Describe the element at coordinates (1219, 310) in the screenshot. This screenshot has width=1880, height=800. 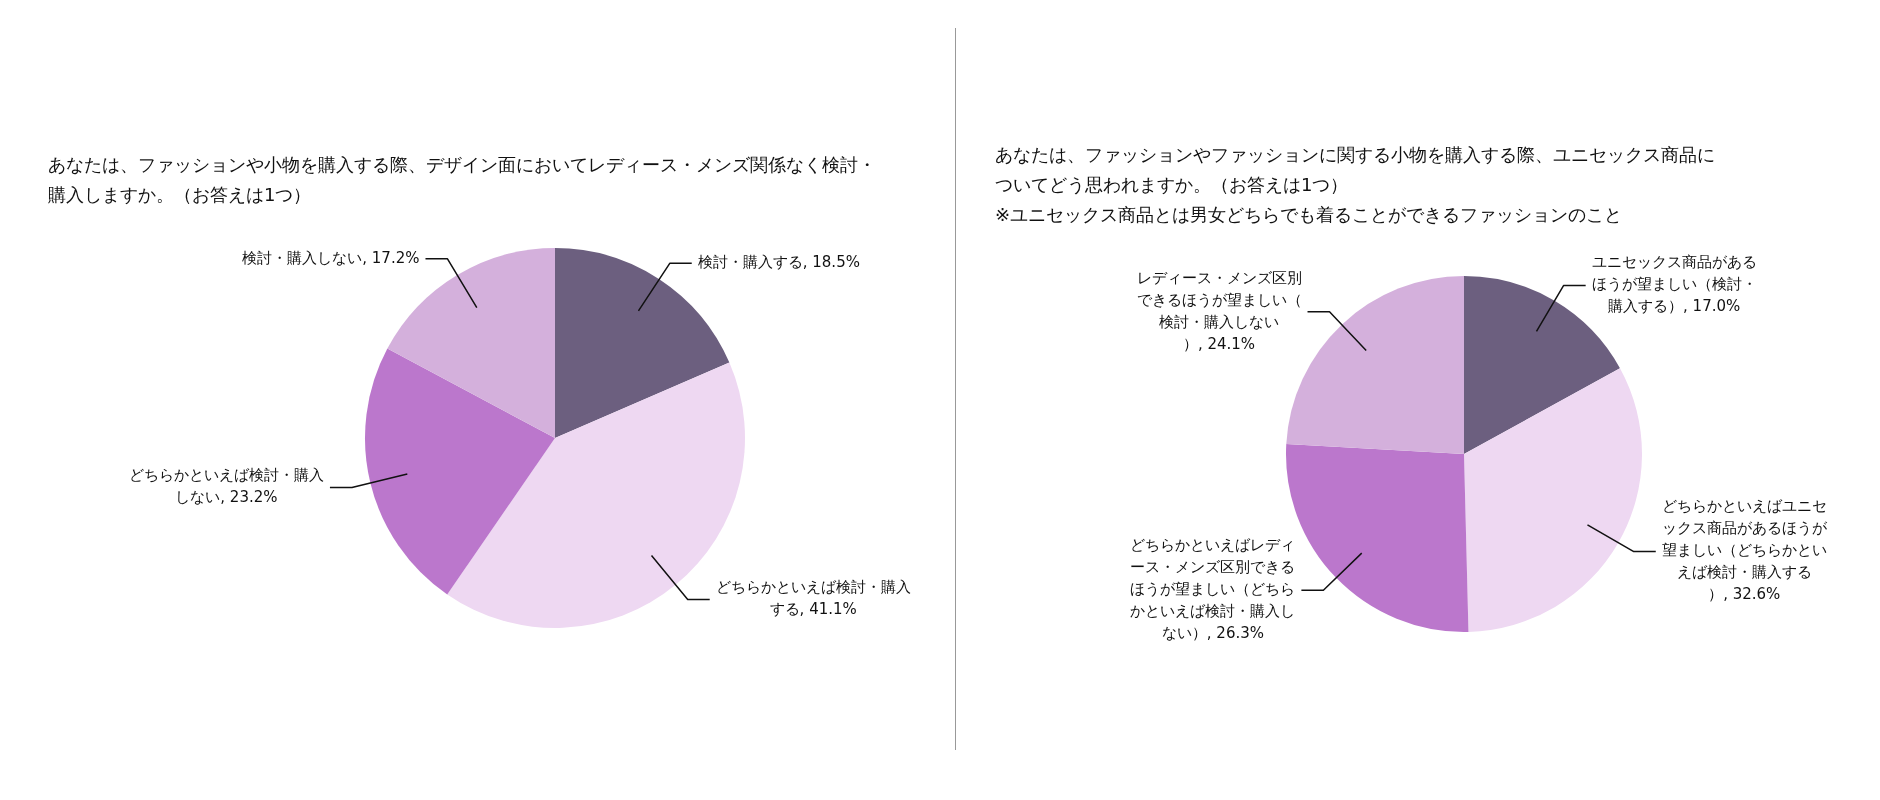
I see `slice-label: レディース・メンズ区別できるほうが望ましい（検討・購入しない）, 24.1%` at that location.